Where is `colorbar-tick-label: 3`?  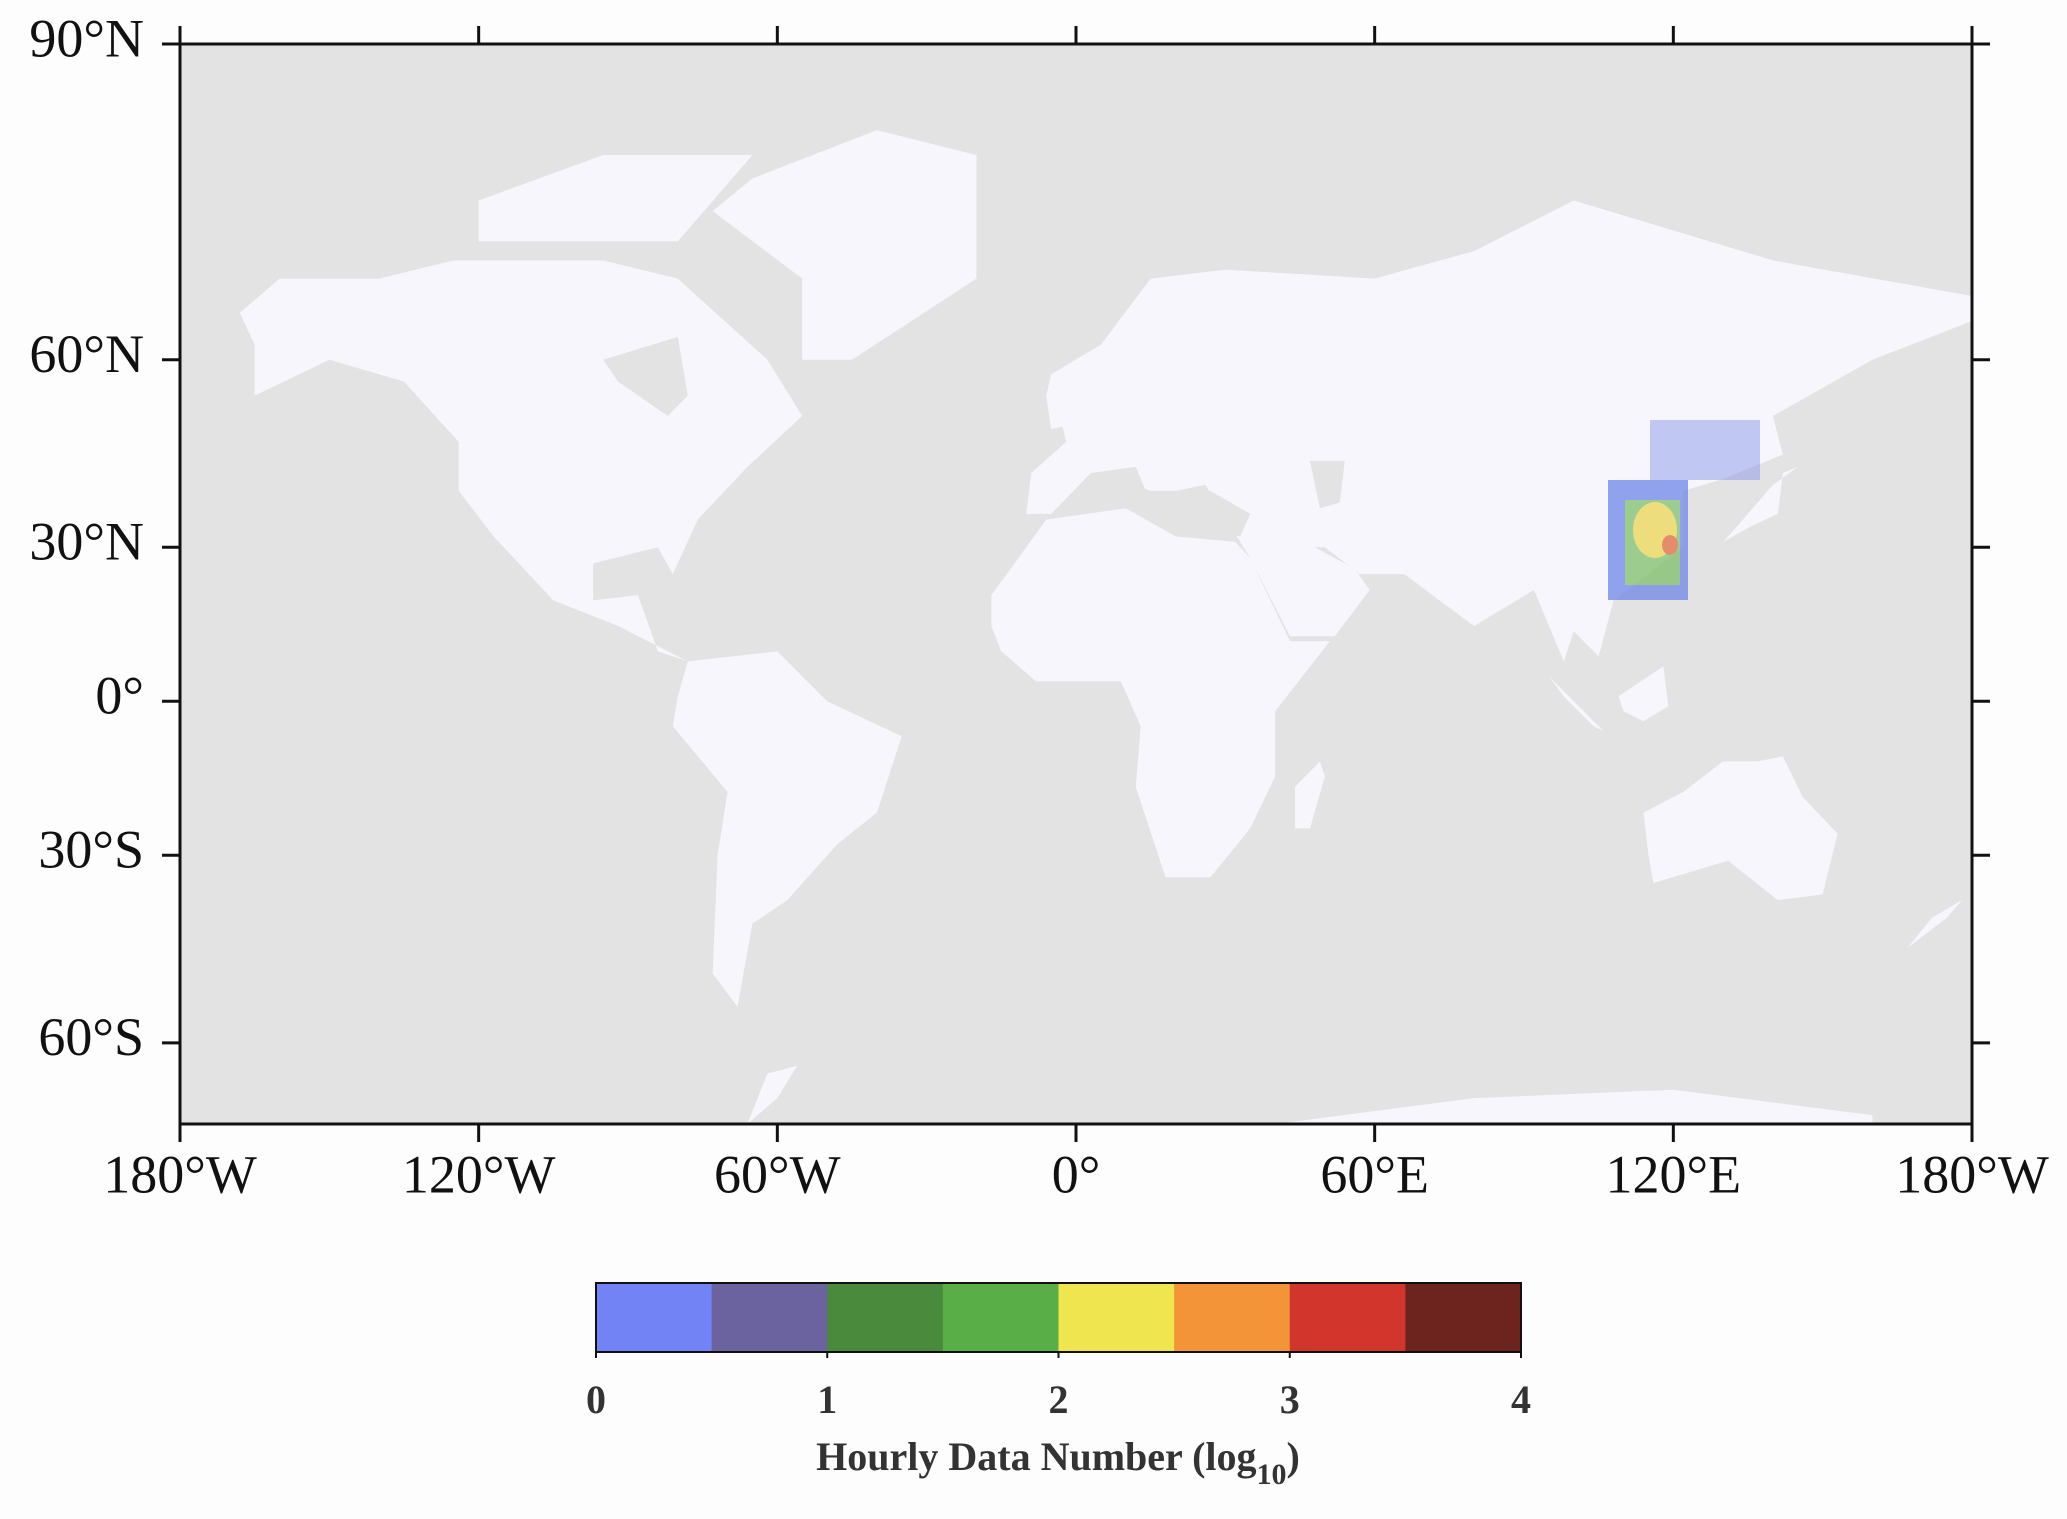
colorbar-tick-label: 3 is located at coordinates (1290, 1399).